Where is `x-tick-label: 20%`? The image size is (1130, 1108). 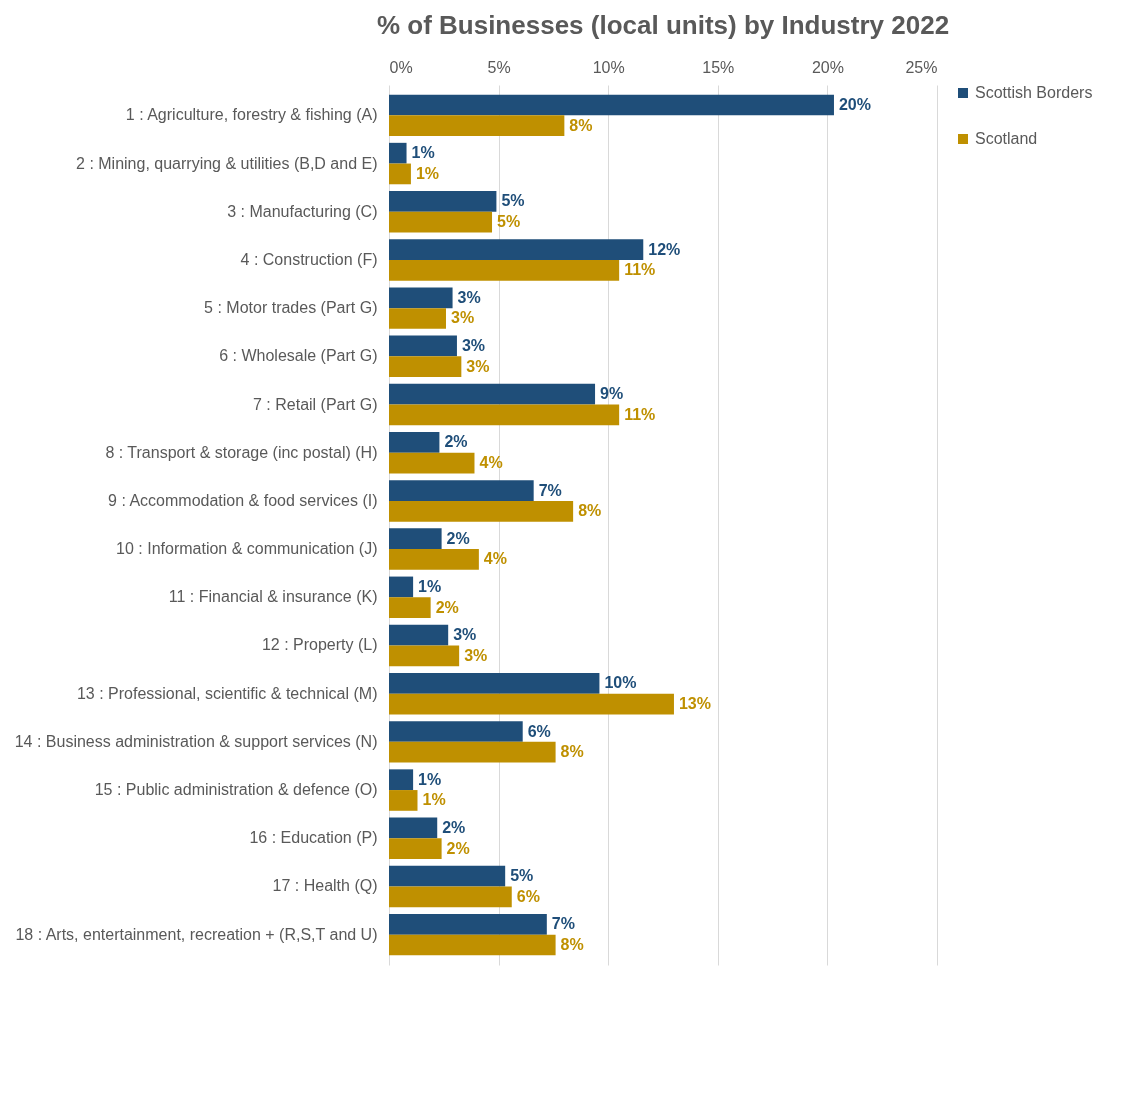 x-tick-label: 20% is located at coordinates (827, 67).